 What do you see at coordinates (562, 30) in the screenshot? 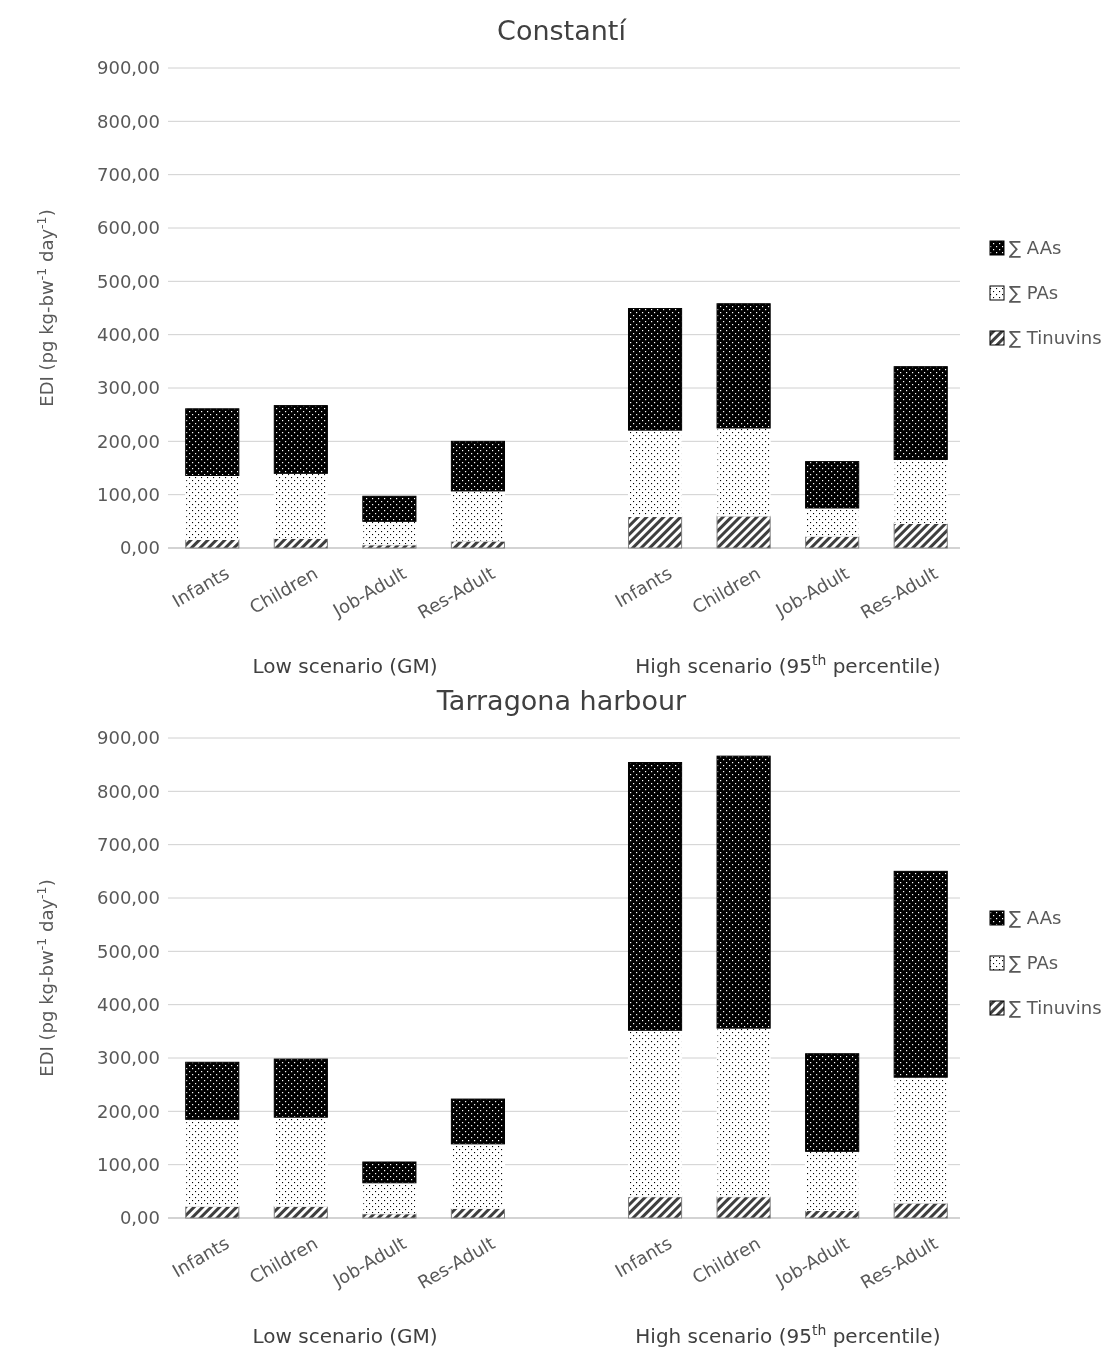
I see `chart-title: Constantí` at bounding box center [562, 30].